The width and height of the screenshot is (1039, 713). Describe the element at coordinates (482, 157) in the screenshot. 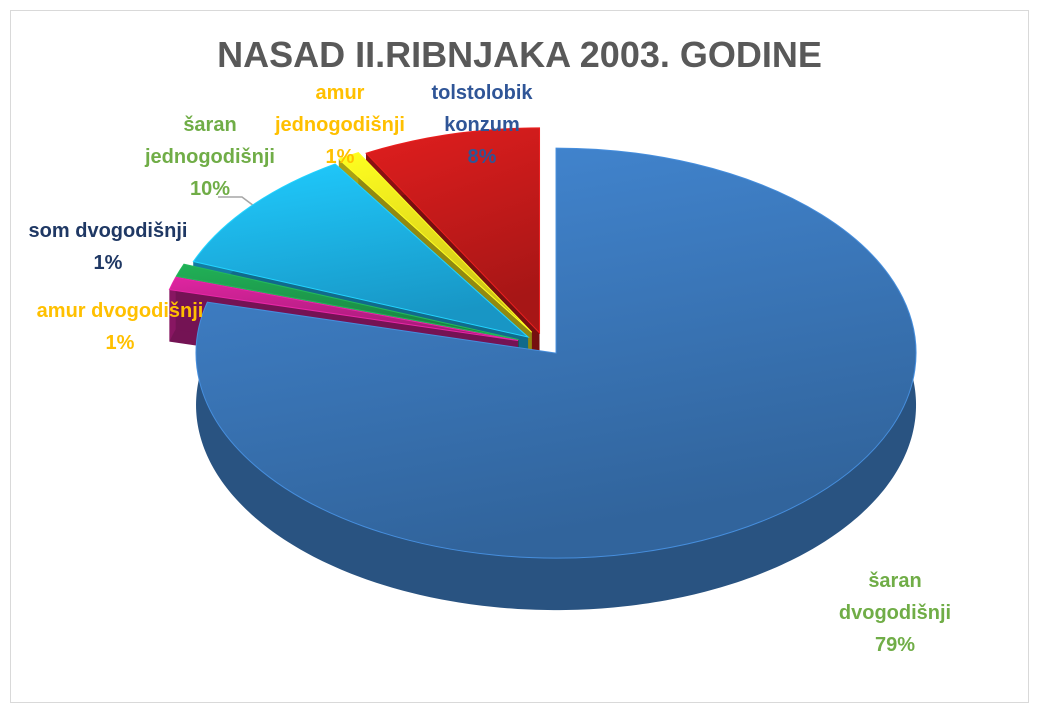

I see `value-label: 8%` at that location.